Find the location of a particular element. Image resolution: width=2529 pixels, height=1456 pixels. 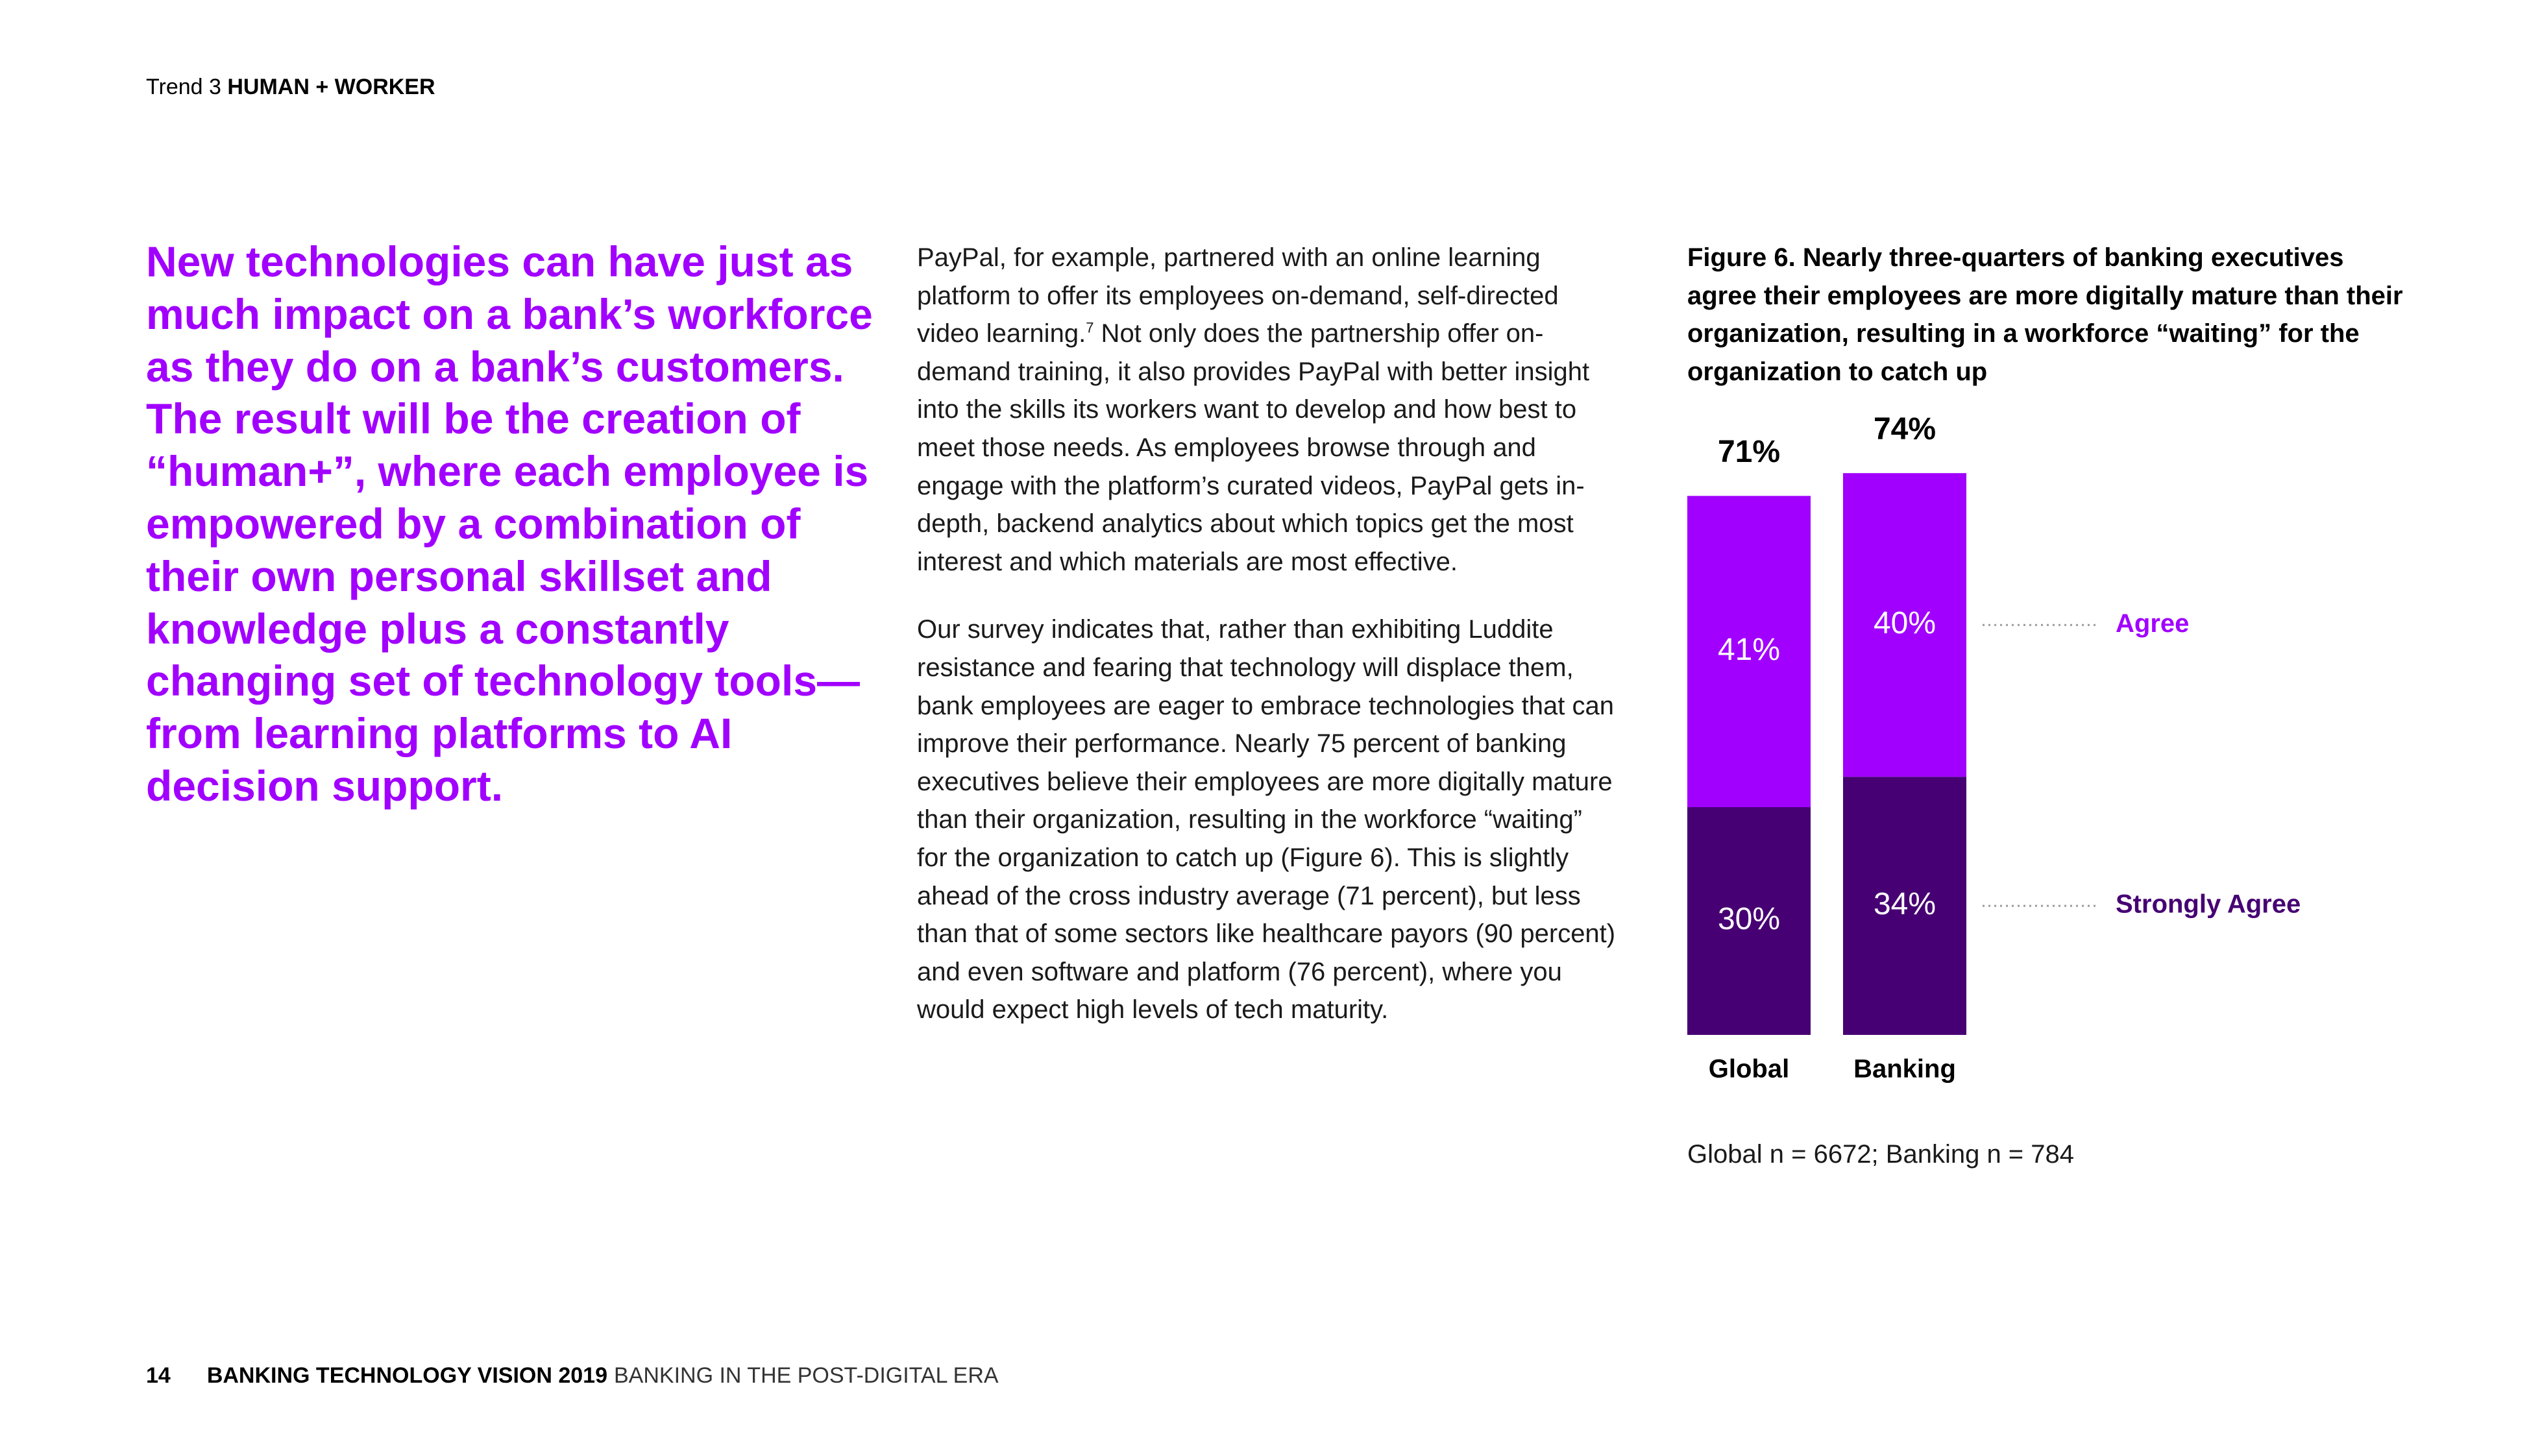

total-label-banking: 74% is located at coordinates (1905, 429).